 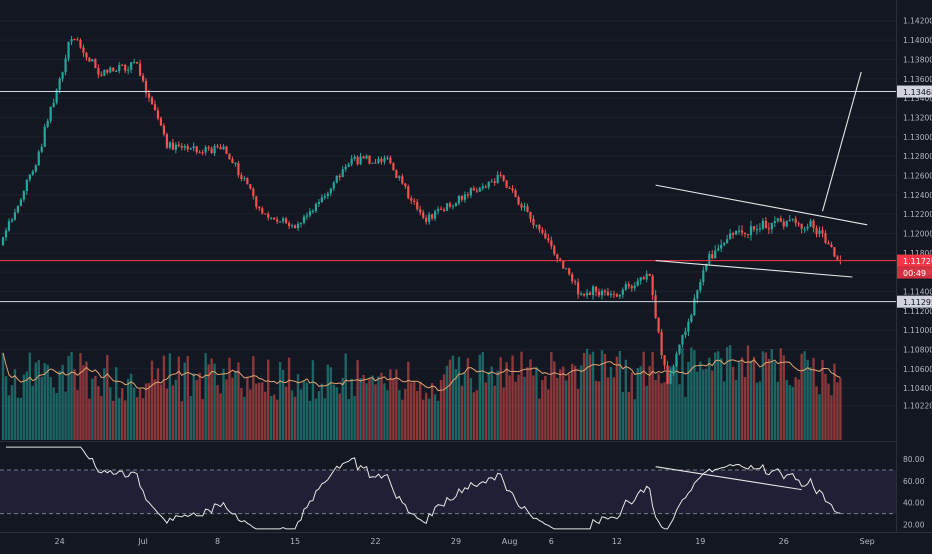 I want to click on time-axis: 24 Jul 8 15 22 29 Aug 6 12 19 26 Sep, so click(x=465, y=541).